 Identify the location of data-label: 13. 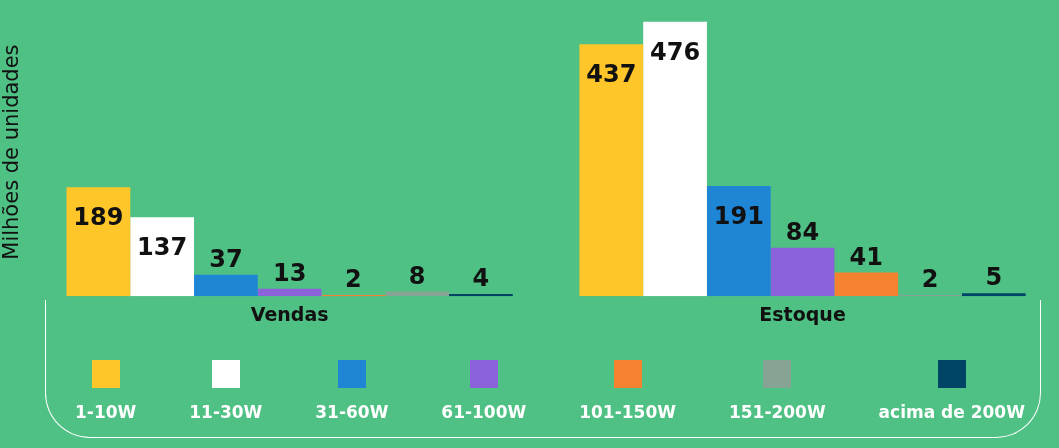
(289, 272).